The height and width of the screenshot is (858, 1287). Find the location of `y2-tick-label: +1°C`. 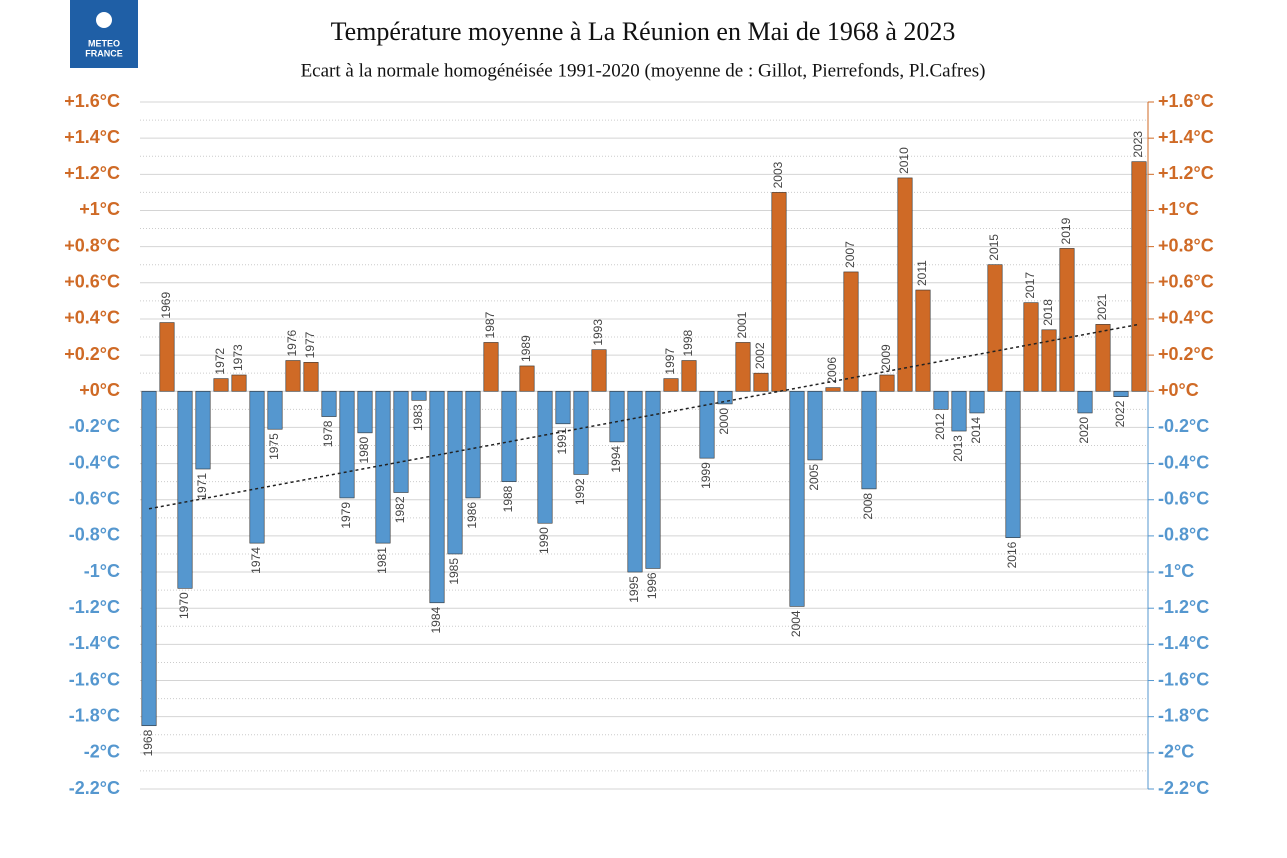

y2-tick-label: +1°C is located at coordinates (1178, 209).